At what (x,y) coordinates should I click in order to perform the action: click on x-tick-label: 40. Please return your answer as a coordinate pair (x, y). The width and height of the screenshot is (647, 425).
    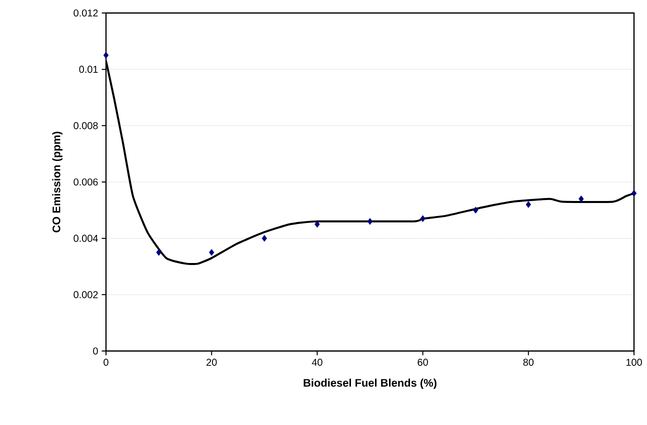
    Looking at the image, I should click on (317, 362).